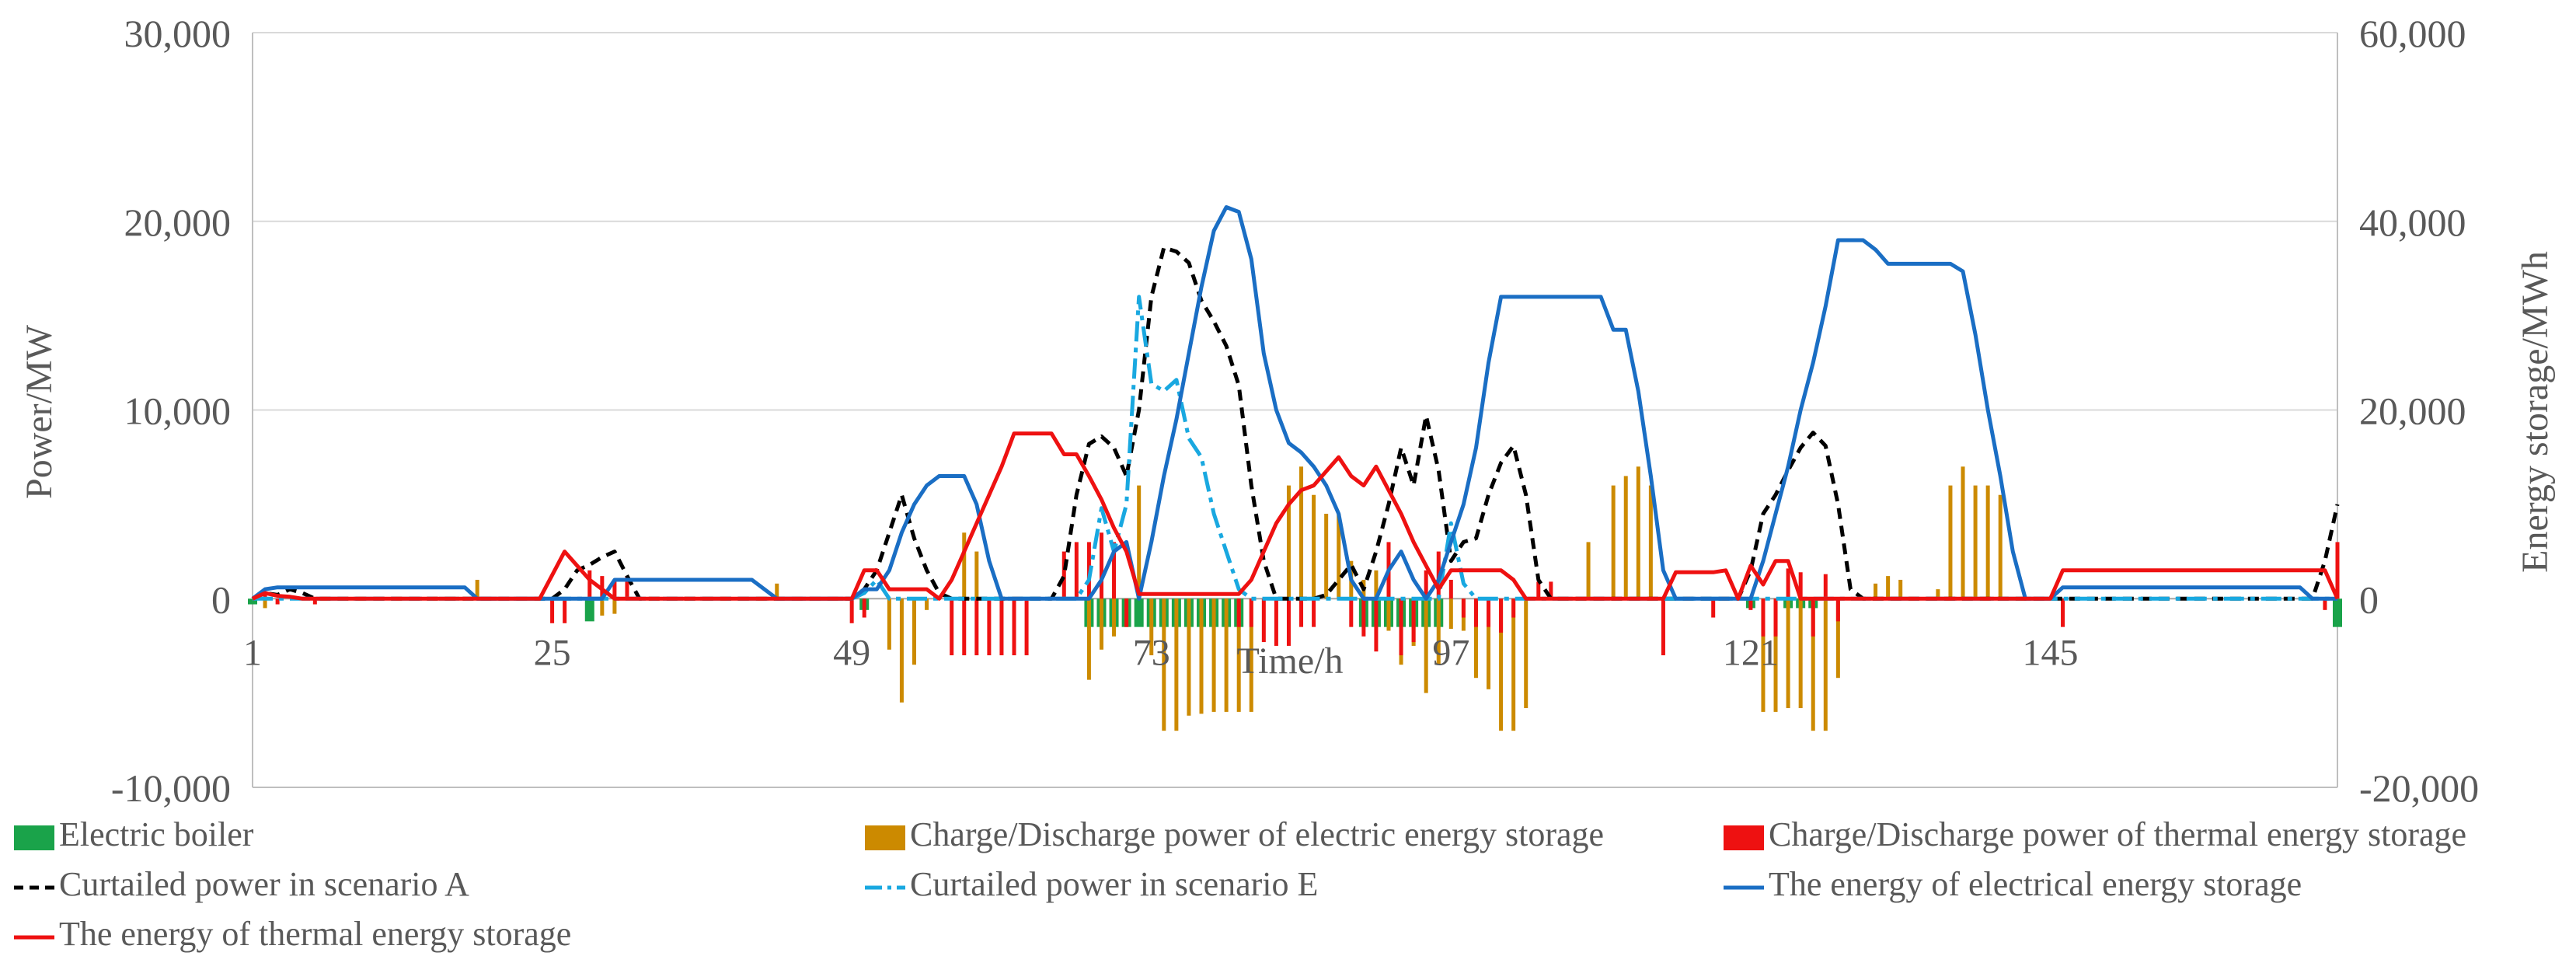  What do you see at coordinates (2050, 652) in the screenshot?
I see `x-tick-label: 145` at bounding box center [2050, 652].